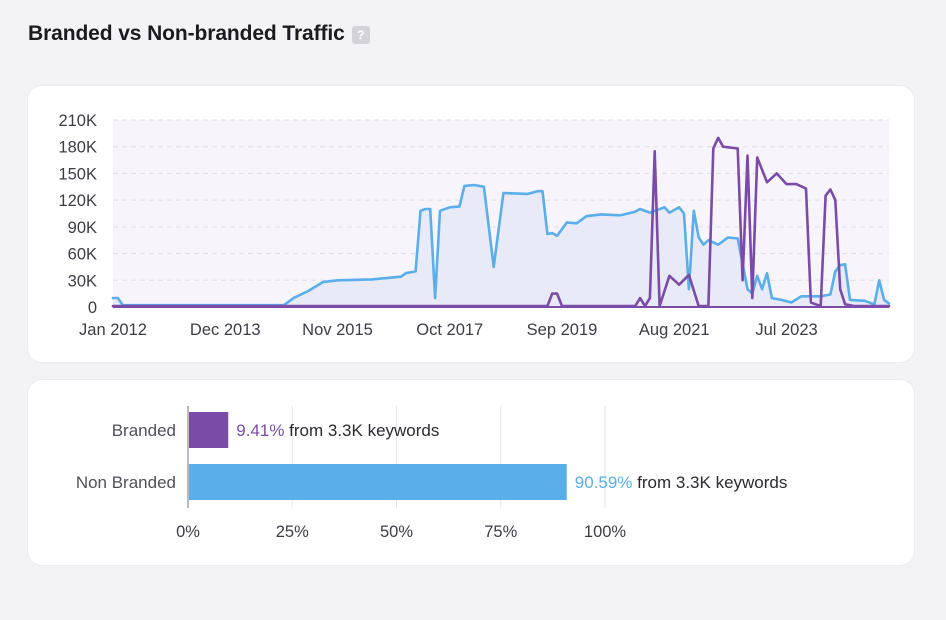 This screenshot has height=620, width=946. What do you see at coordinates (82, 228) in the screenshot?
I see `y-tick-label: 90K` at bounding box center [82, 228].